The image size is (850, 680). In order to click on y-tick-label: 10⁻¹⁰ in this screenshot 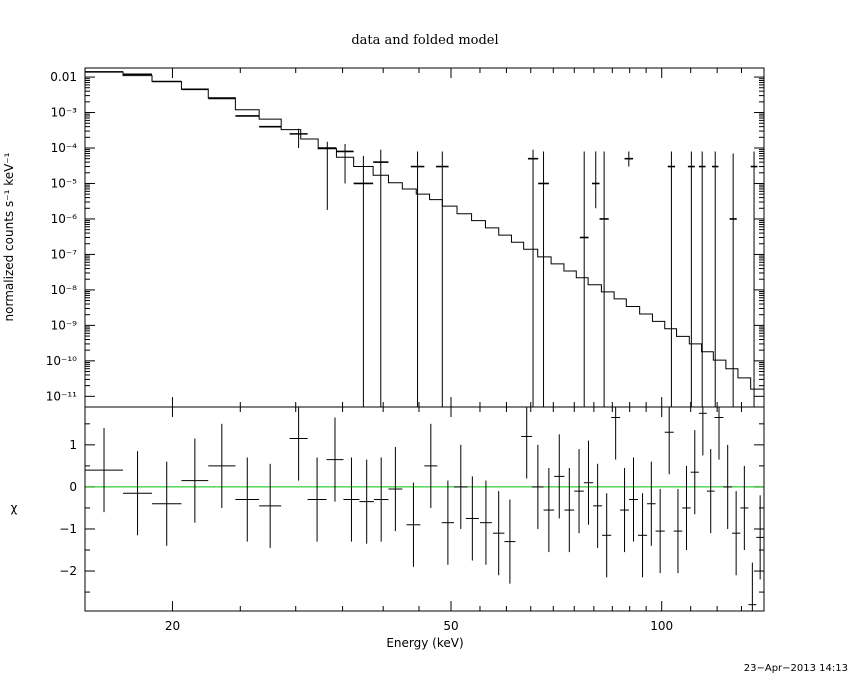, I will do `click(61, 361)`.